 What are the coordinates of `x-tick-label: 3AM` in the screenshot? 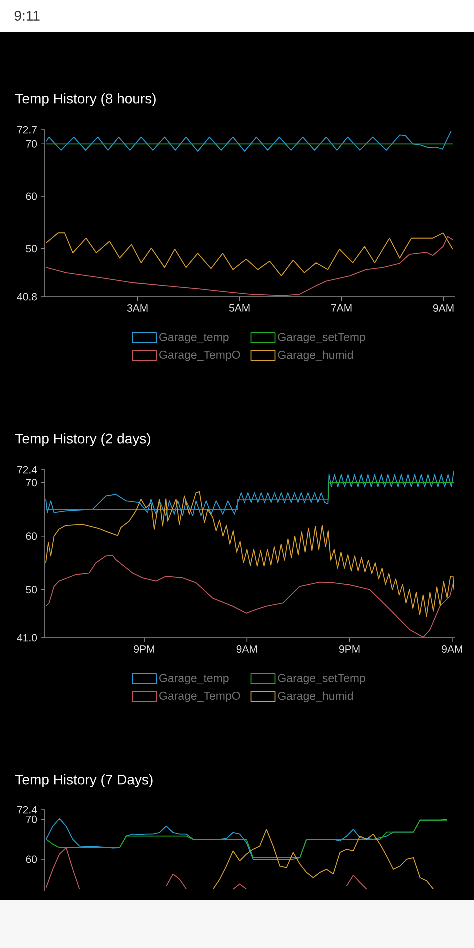 It's located at (137, 308).